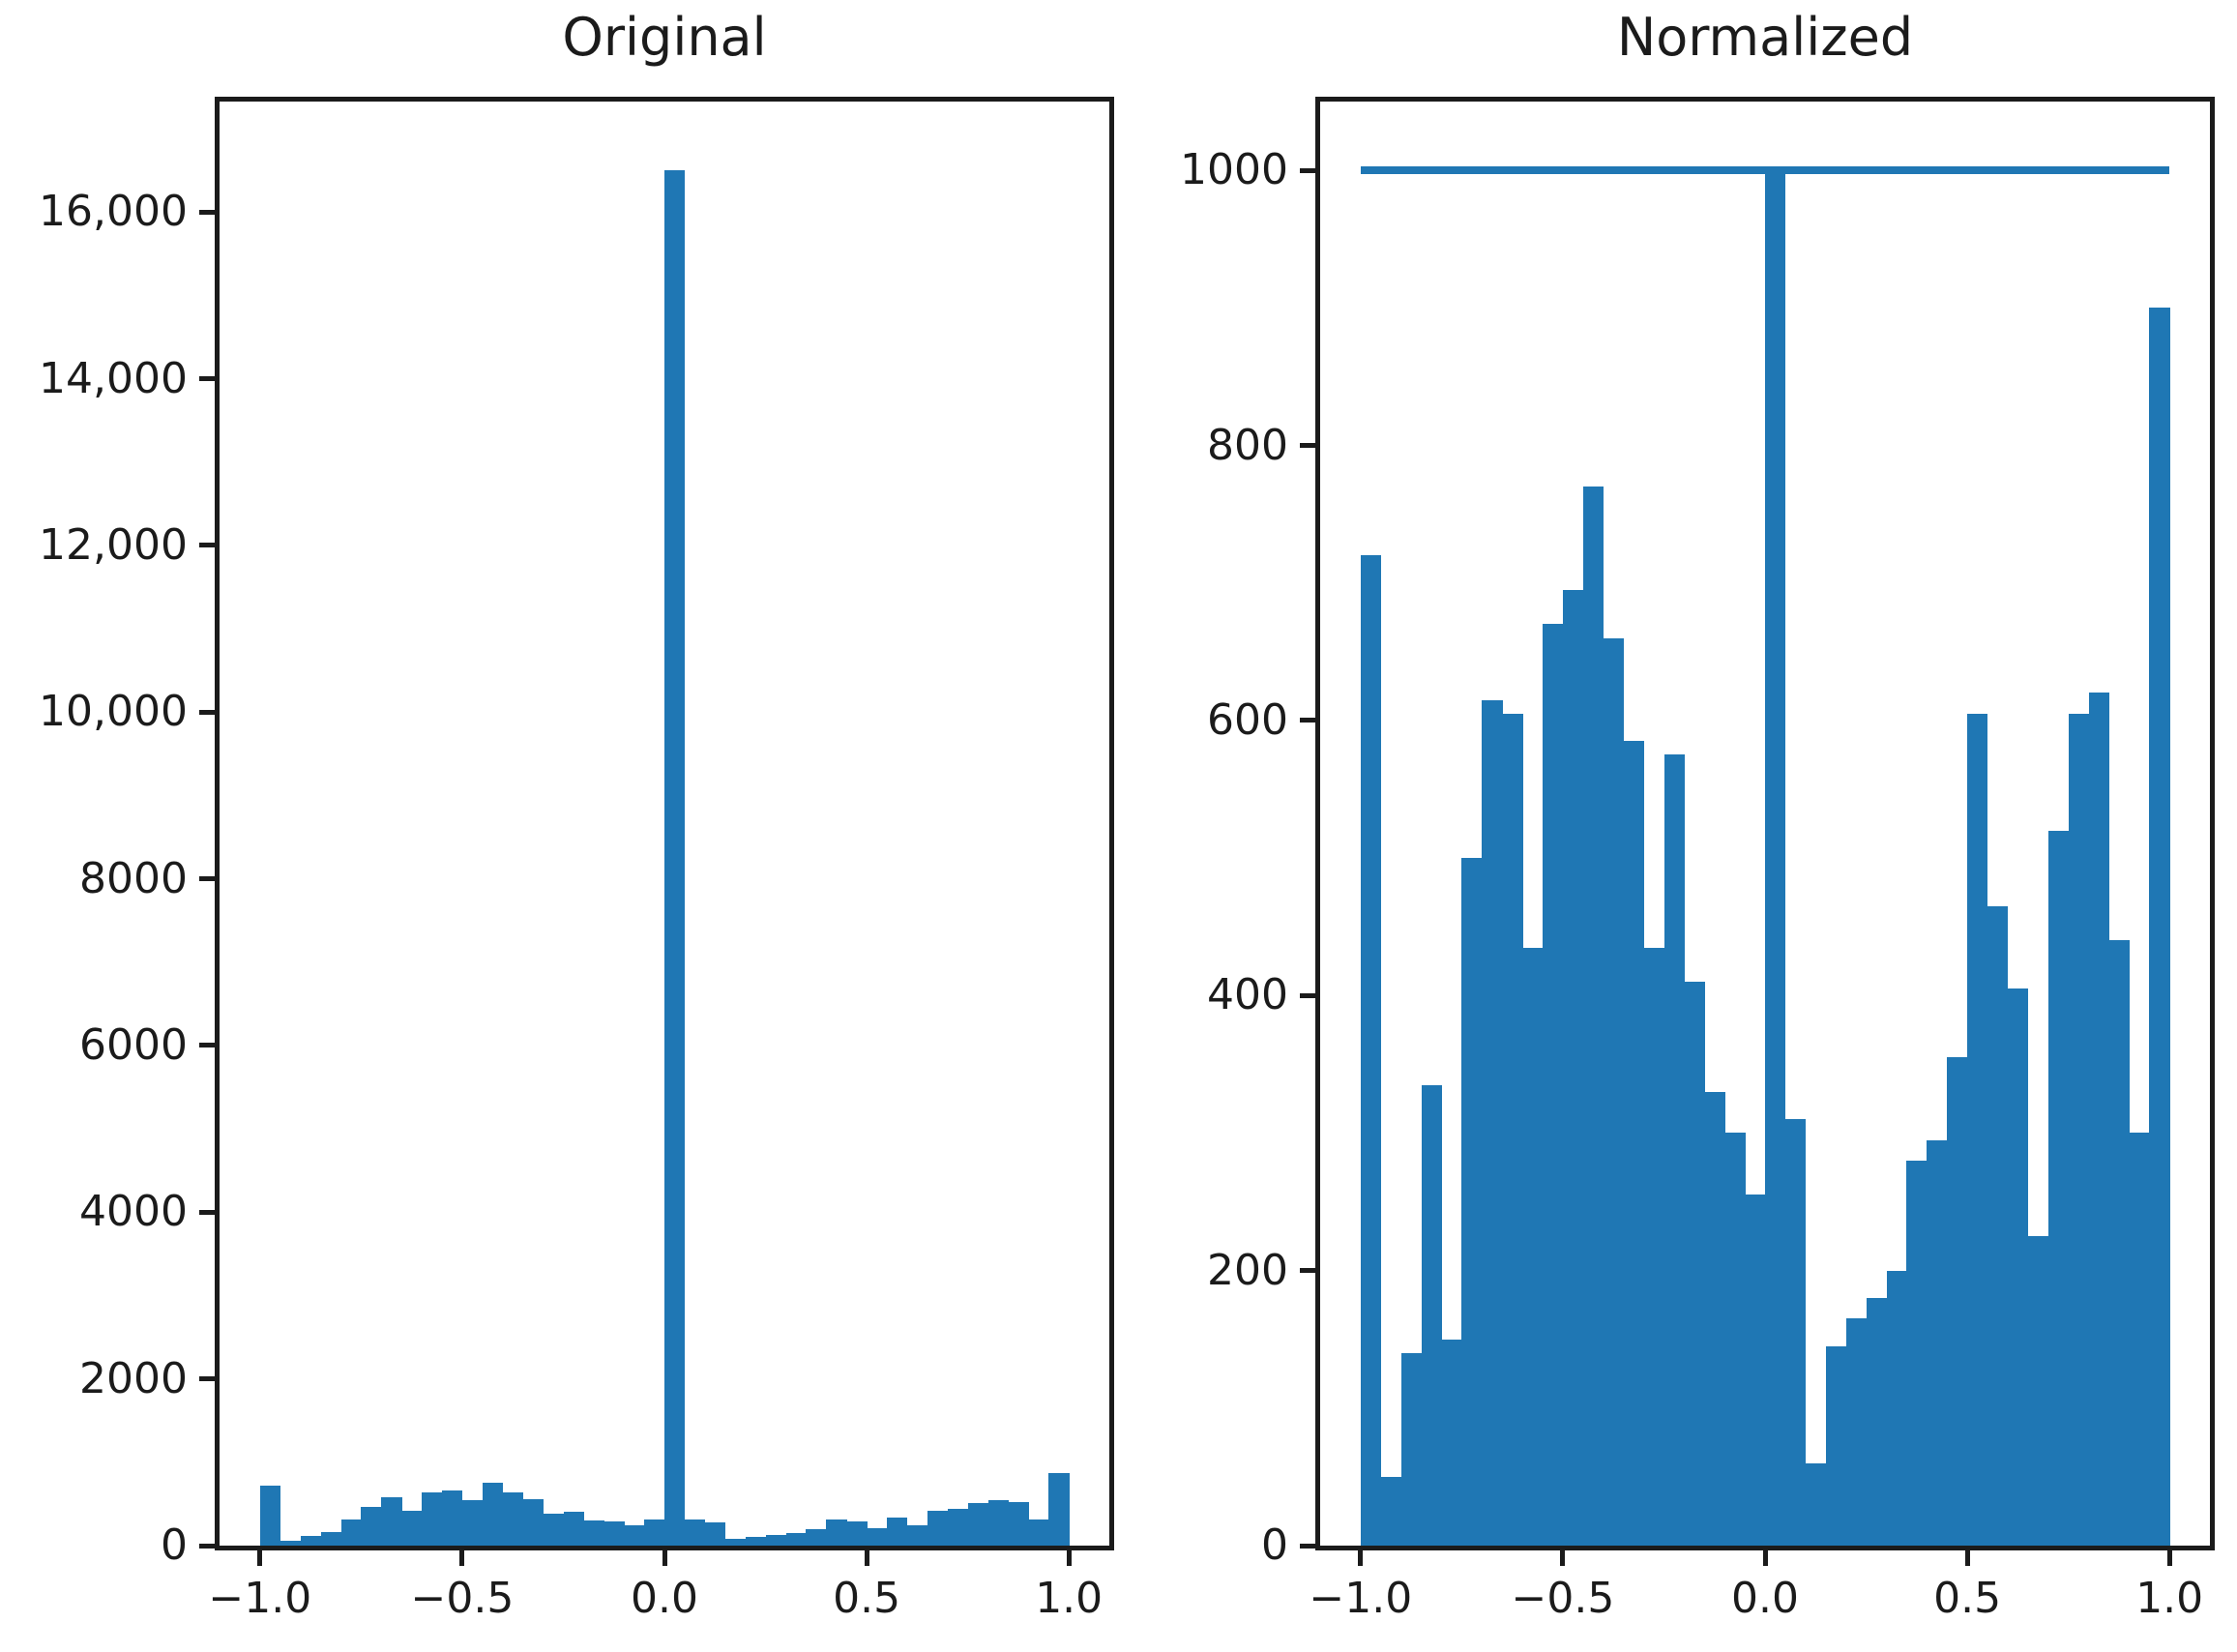 This screenshot has width=2237, height=1652. I want to click on right-plot-title: Normalized, so click(1765, 37).